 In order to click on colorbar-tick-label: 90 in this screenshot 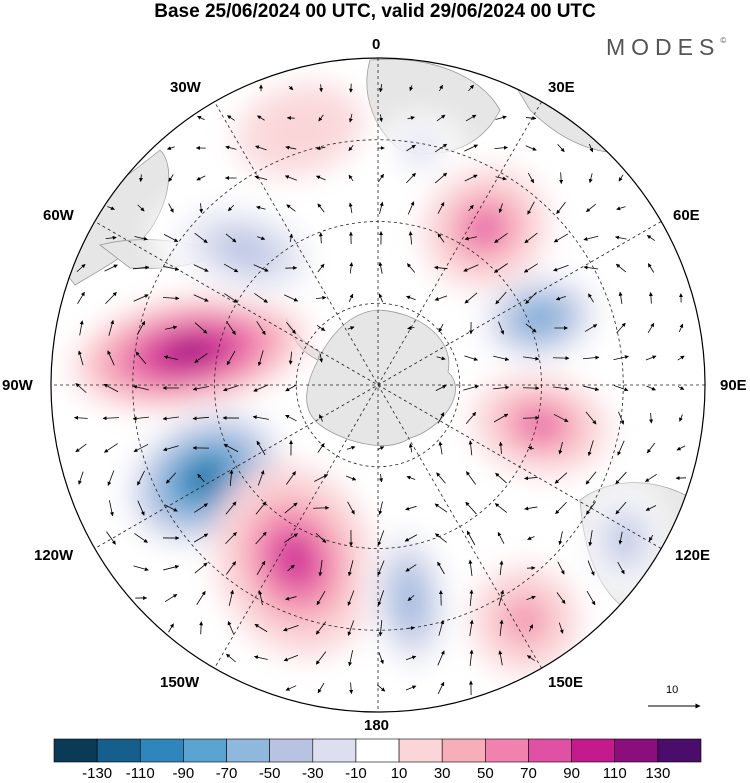, I will do `click(571, 773)`.